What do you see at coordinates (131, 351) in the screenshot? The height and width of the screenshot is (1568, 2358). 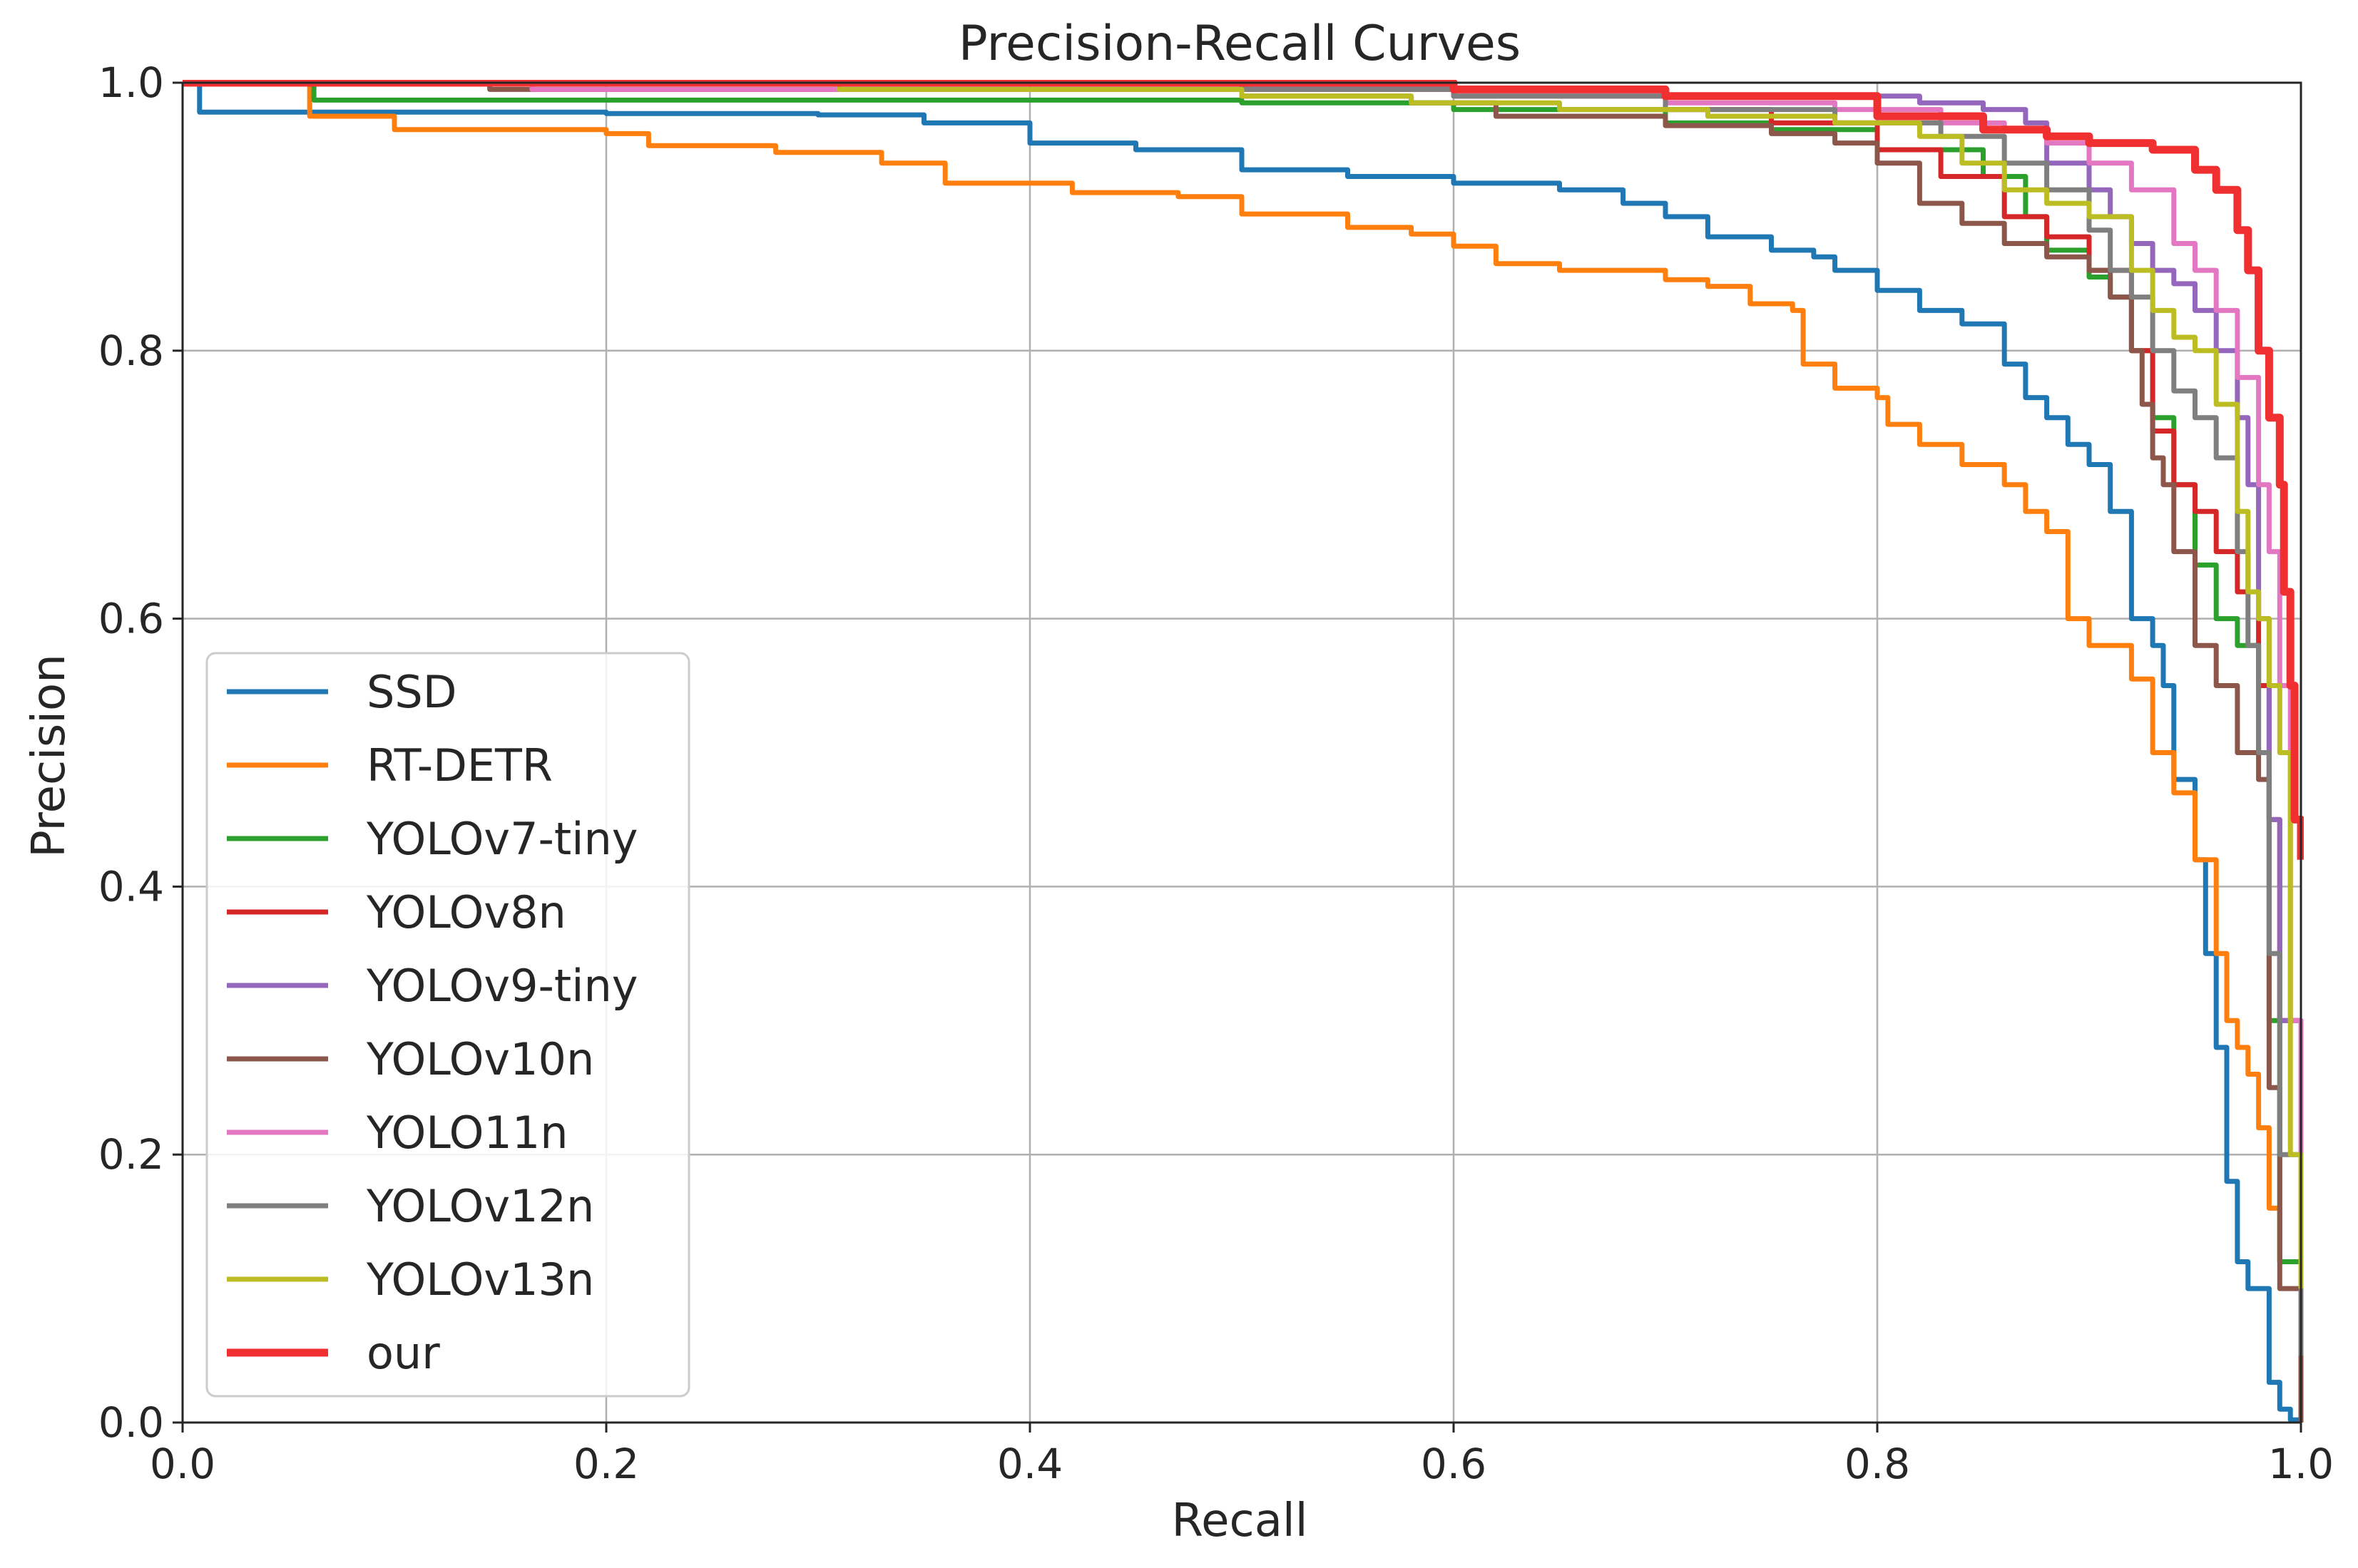 I see `y-tick-label: 0.8` at bounding box center [131, 351].